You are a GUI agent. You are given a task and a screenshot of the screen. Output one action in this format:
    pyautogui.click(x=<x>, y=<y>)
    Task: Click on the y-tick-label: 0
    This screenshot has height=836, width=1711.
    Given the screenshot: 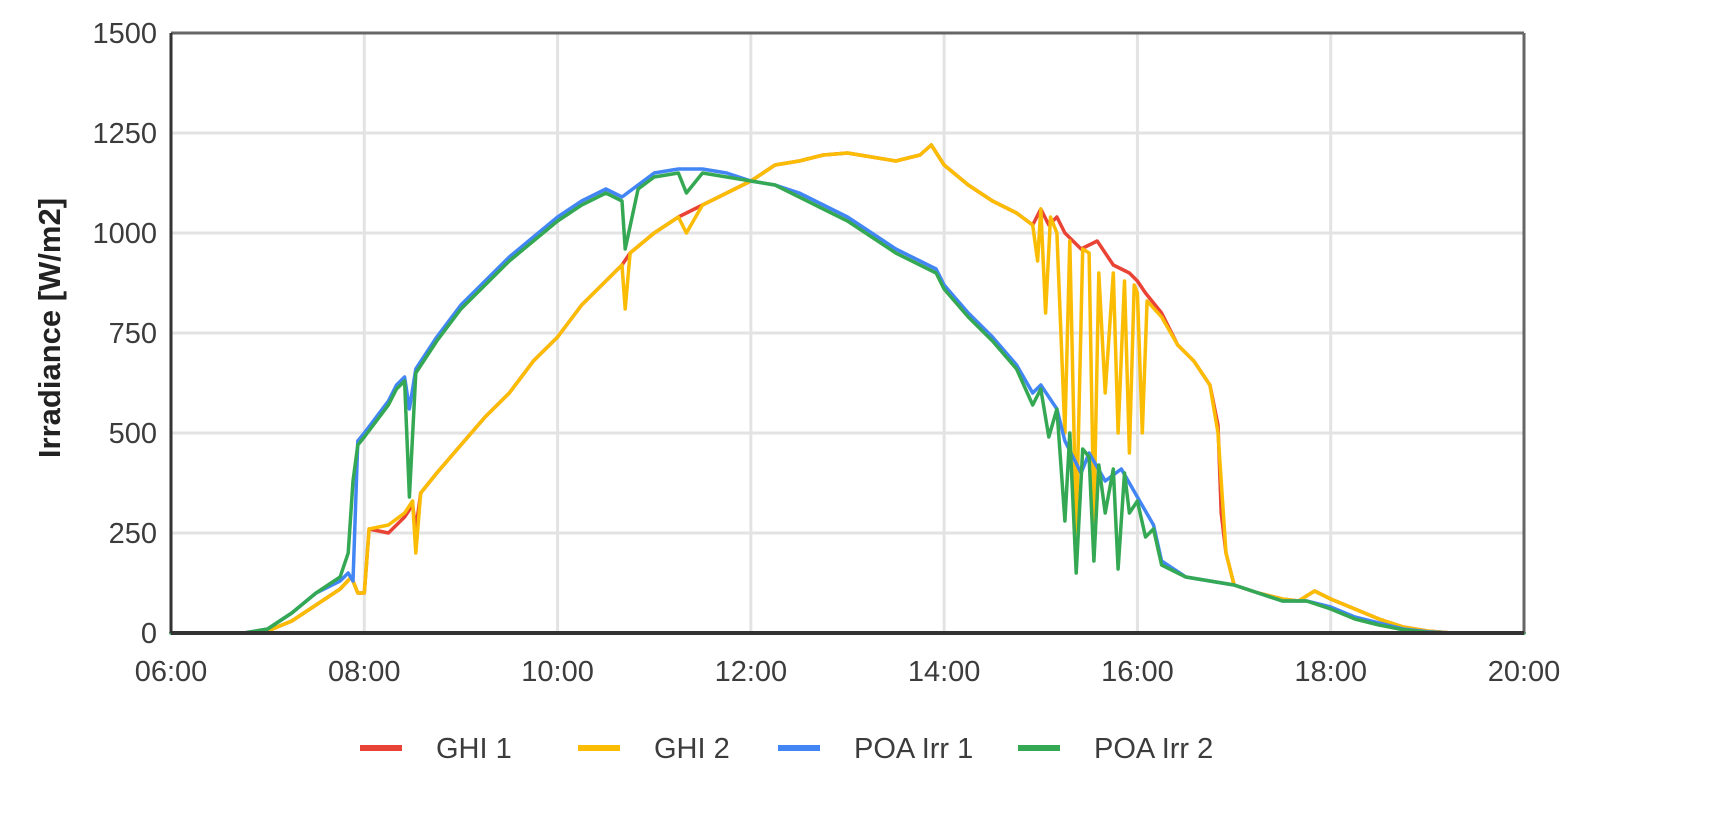 What is the action you would take?
    pyautogui.click(x=149, y=634)
    